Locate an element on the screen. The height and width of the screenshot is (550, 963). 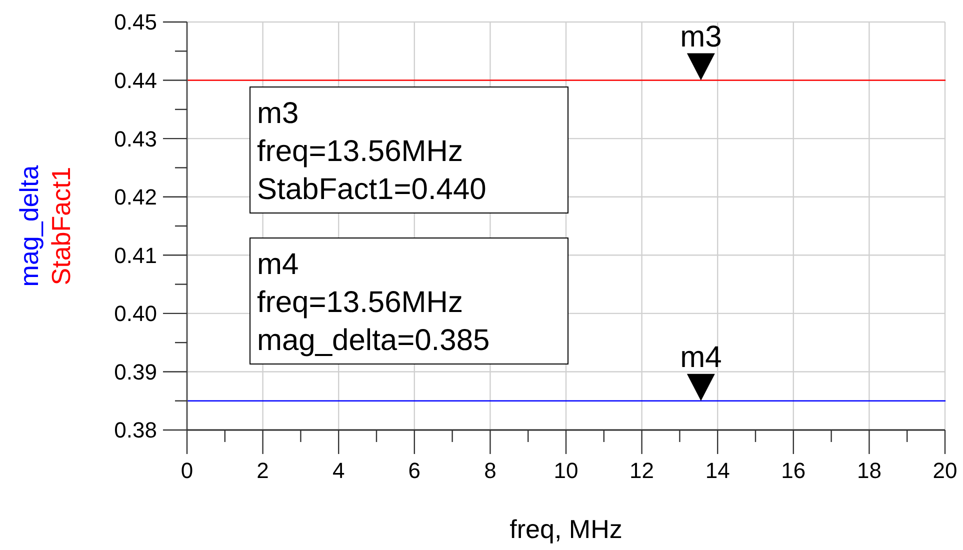
x-tick-label: 4 is located at coordinates (338, 470).